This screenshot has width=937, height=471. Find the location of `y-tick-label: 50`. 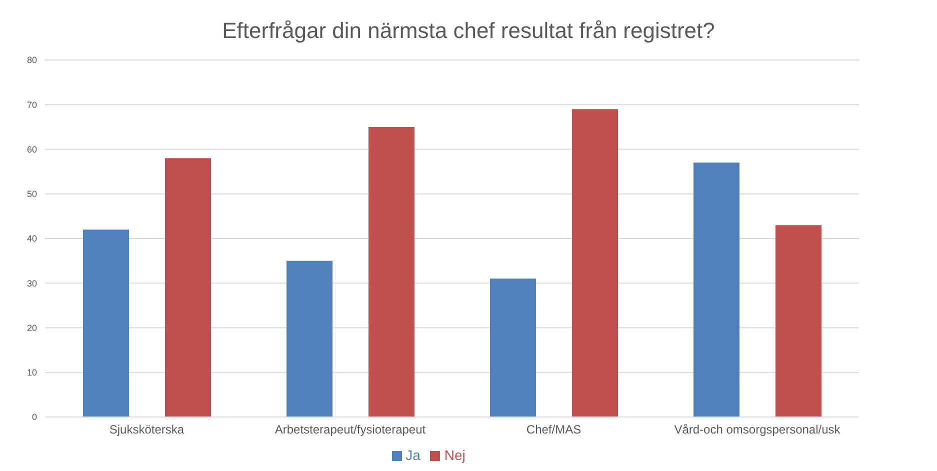

y-tick-label: 50 is located at coordinates (31, 194).